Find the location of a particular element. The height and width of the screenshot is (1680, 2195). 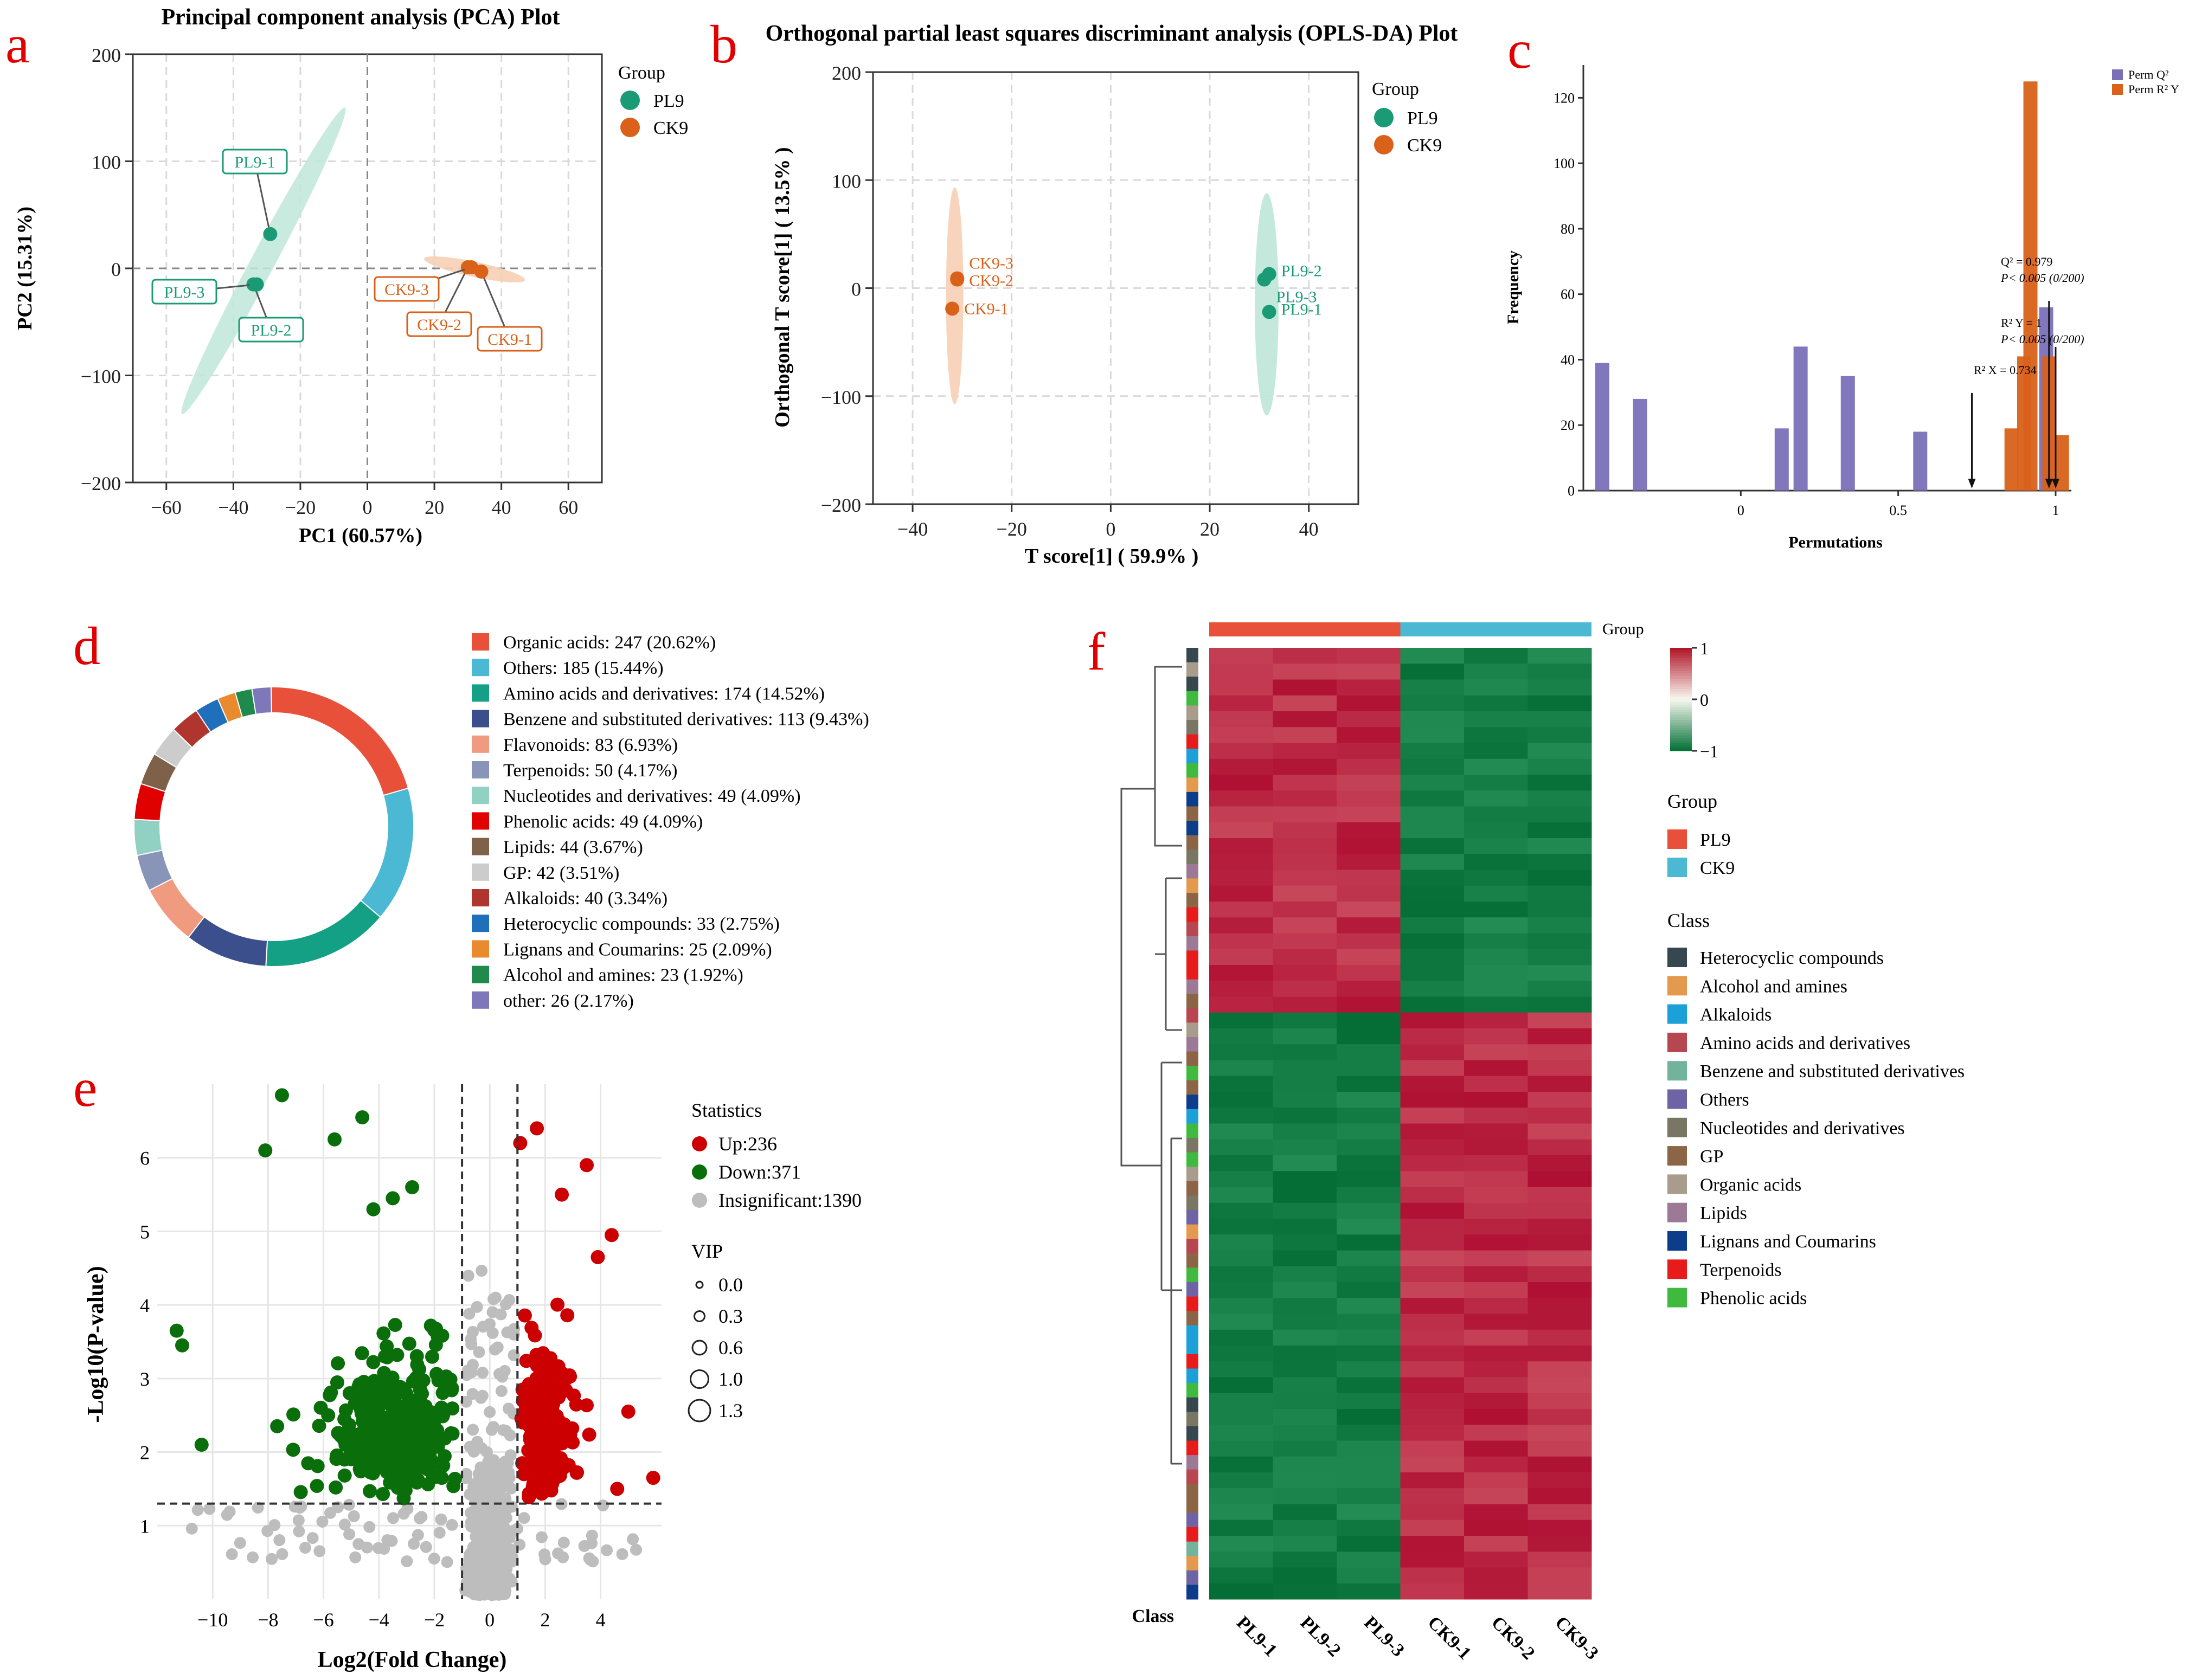

x-tick-label: −6 is located at coordinates (323, 1620).